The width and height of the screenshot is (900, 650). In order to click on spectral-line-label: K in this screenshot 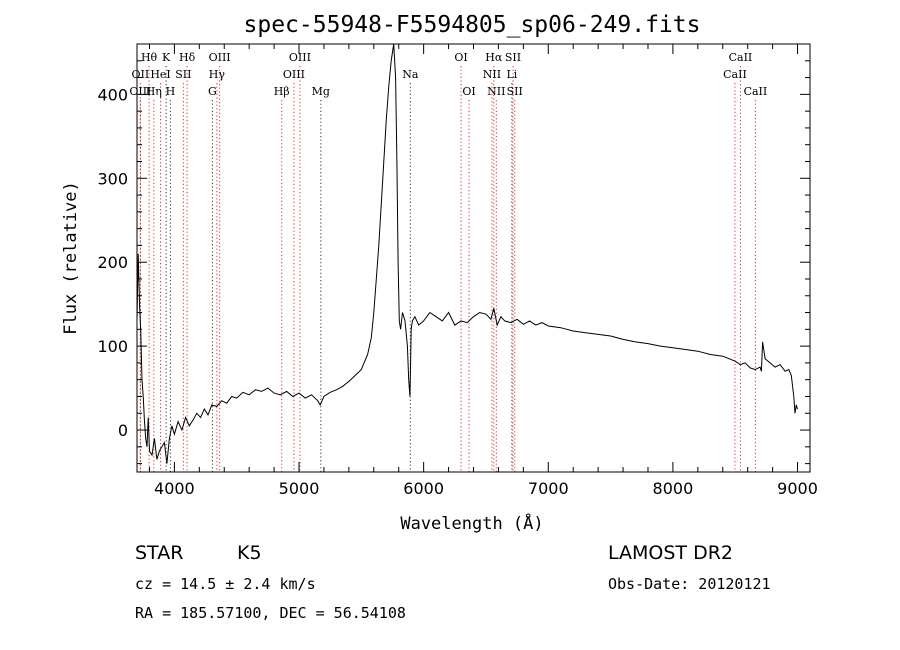, I will do `click(166, 57)`.